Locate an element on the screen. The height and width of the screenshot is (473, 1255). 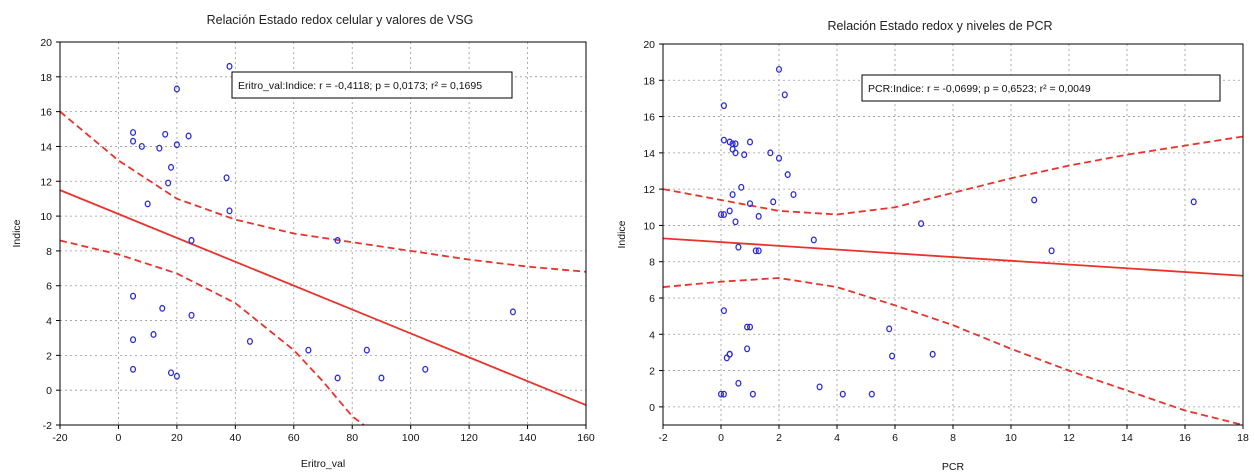
x-tick-label: 20 is located at coordinates (177, 438).